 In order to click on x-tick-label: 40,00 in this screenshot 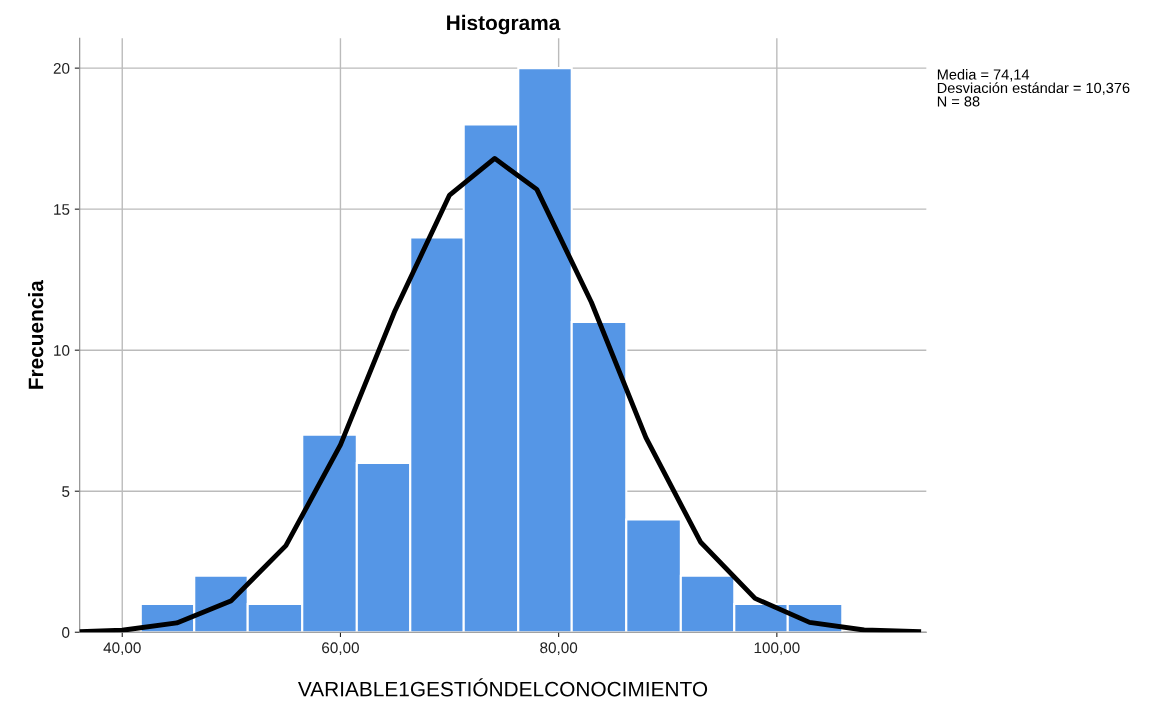, I will do `click(122, 648)`.